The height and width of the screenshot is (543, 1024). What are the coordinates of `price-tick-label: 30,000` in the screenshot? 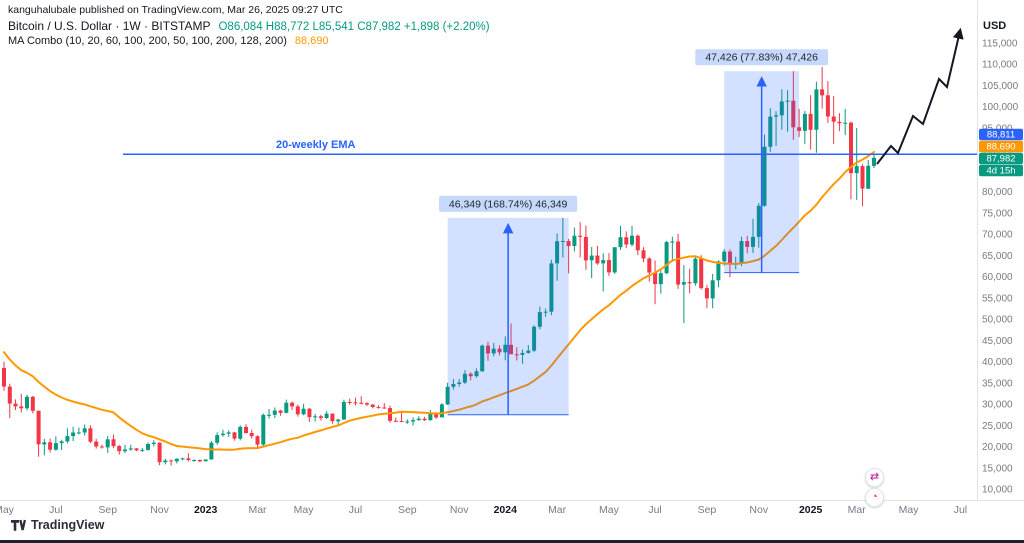 It's located at (997, 405).